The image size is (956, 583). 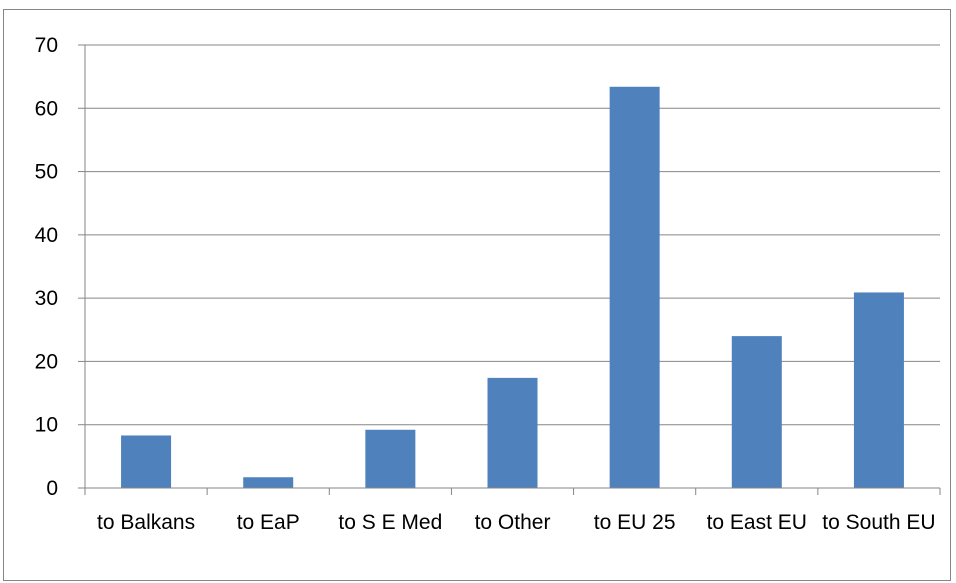 What do you see at coordinates (390, 522) in the screenshot?
I see `x-category-label: to S E Med` at bounding box center [390, 522].